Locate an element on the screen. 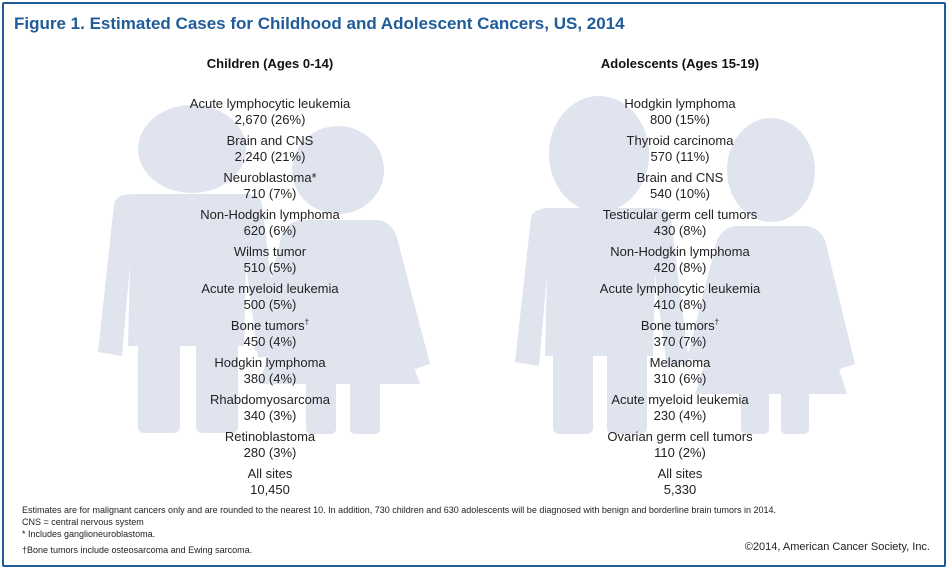 The image size is (948, 569). children-entry-value: 620 (6%) is located at coordinates (270, 231).